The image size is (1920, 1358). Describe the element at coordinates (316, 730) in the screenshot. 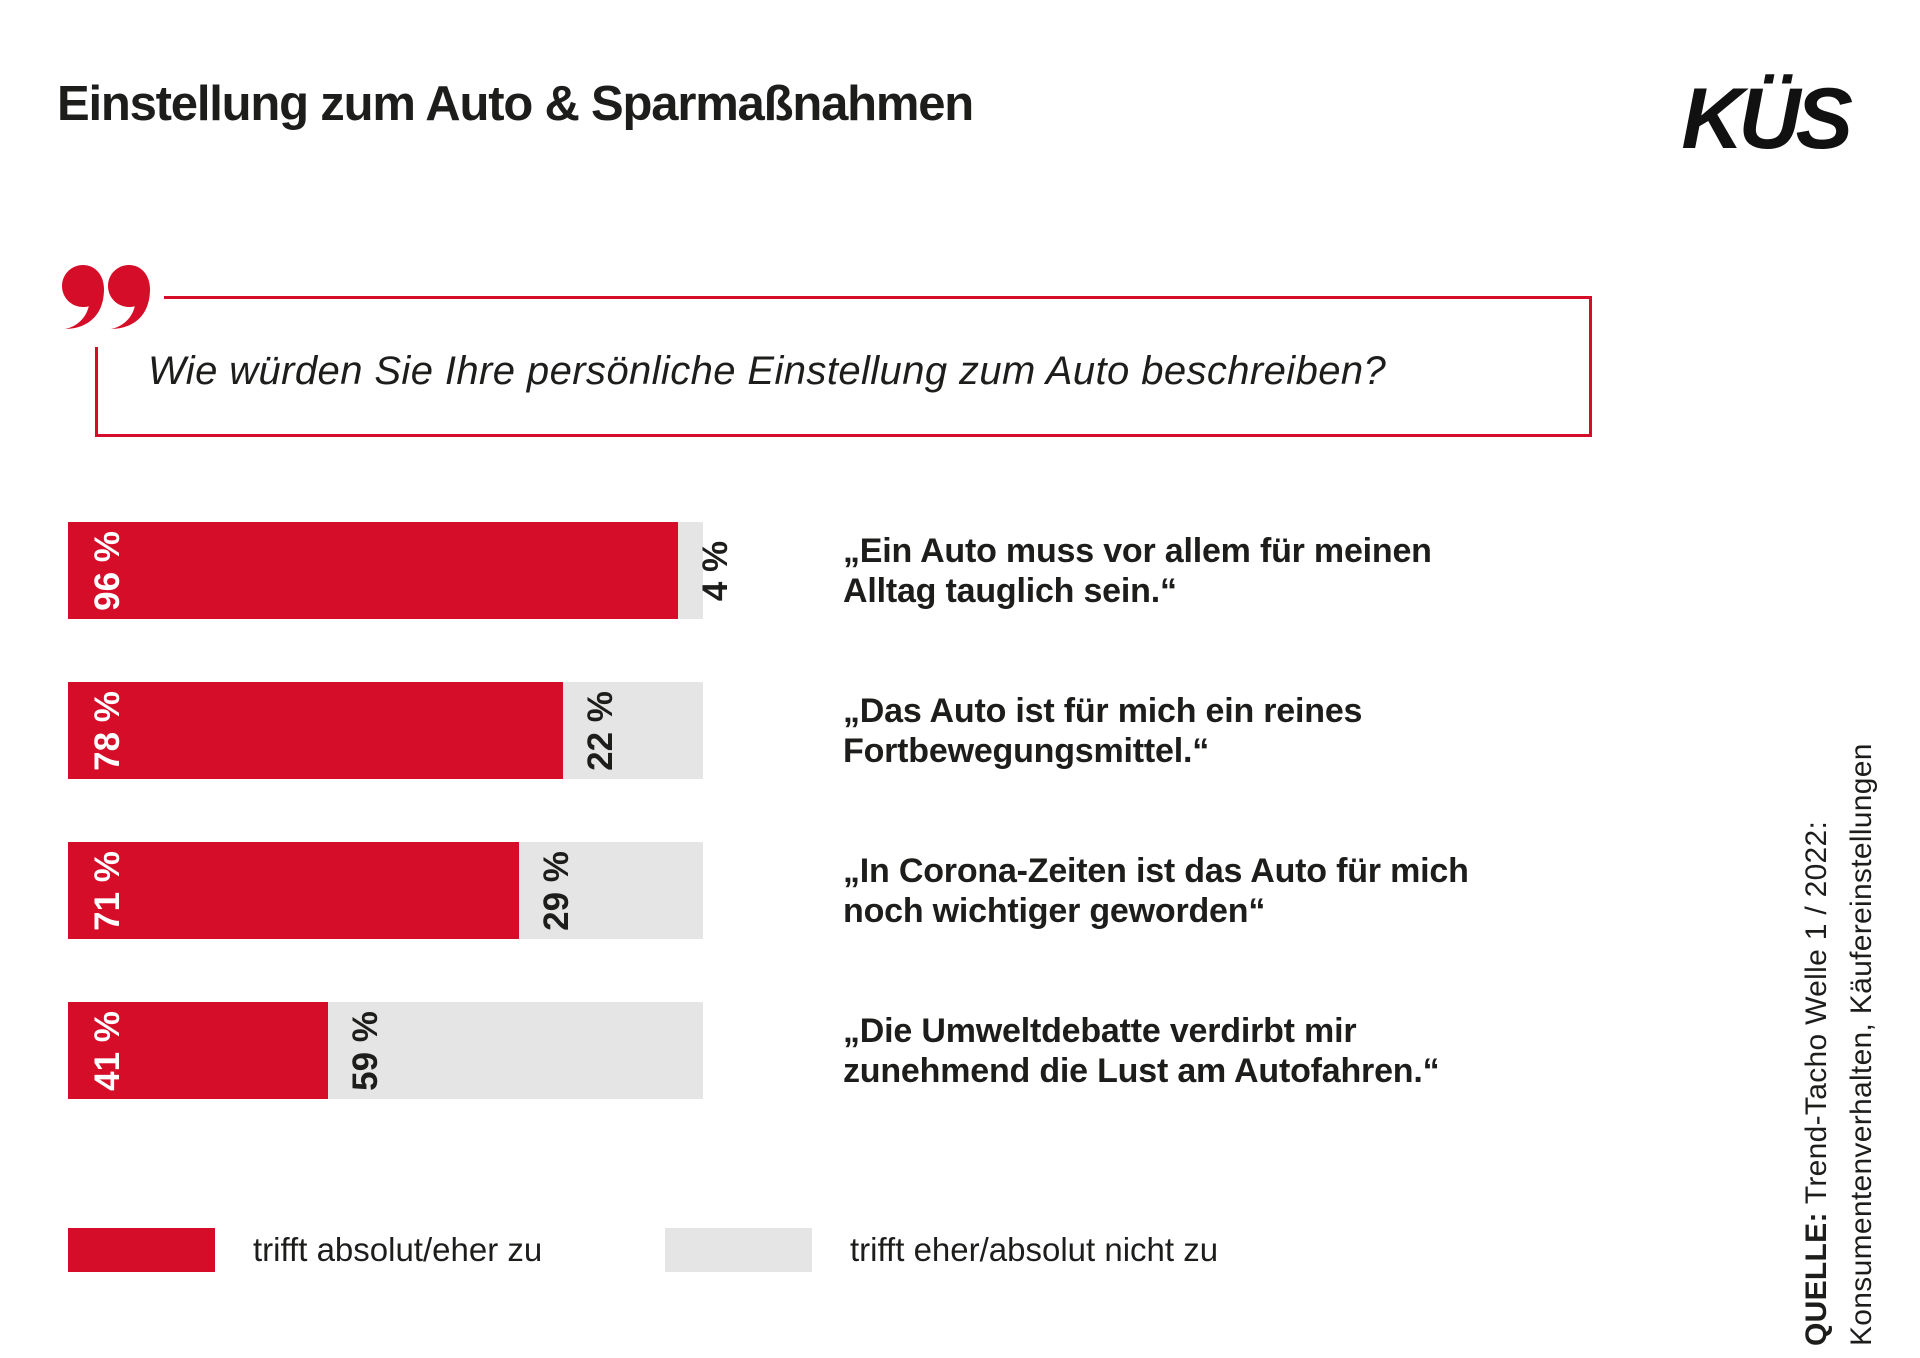

I see `bar-2-agree-segment: 78 %` at that location.